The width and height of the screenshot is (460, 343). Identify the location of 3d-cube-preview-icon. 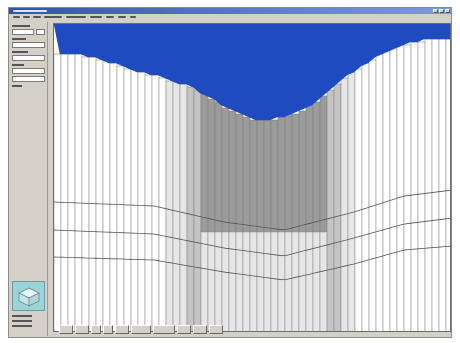
(28, 296).